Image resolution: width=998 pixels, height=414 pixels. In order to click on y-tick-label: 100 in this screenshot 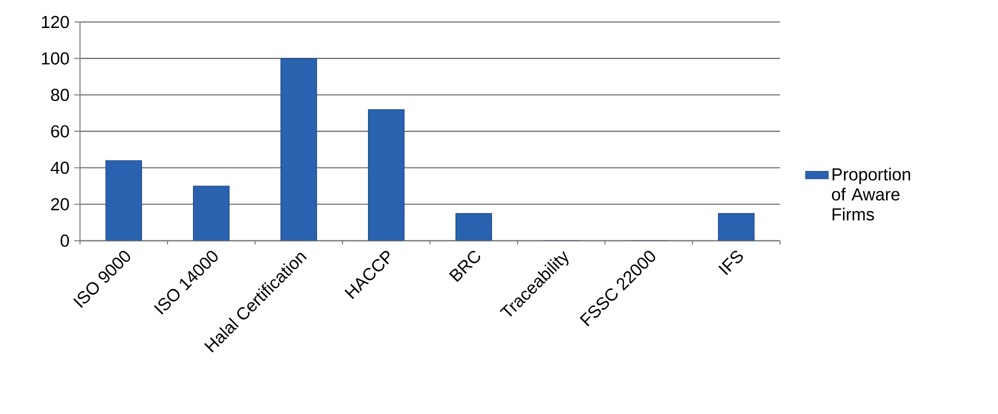, I will do `click(55, 58)`.